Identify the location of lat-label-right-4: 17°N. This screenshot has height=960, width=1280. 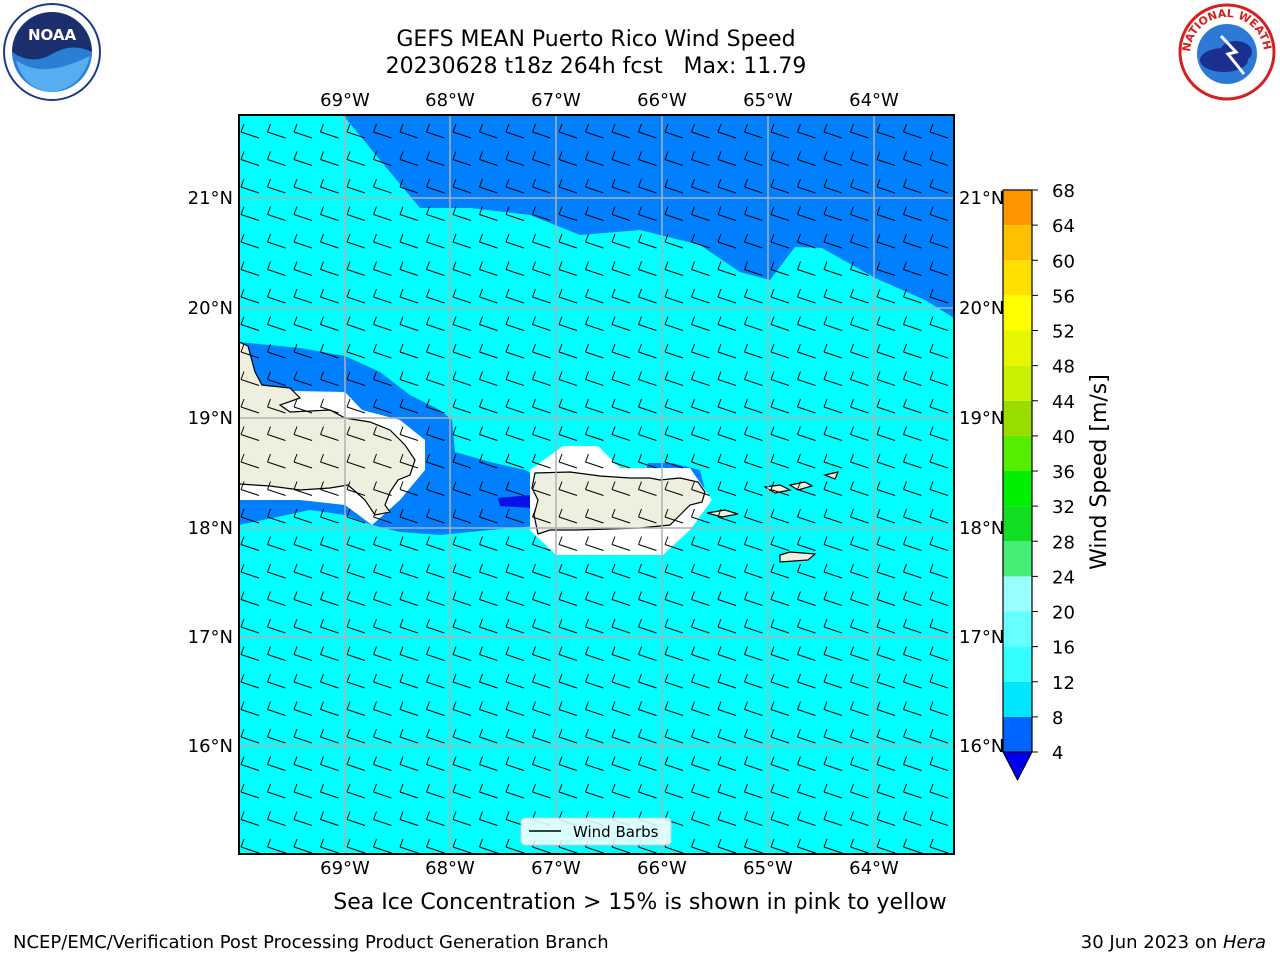
(981, 637).